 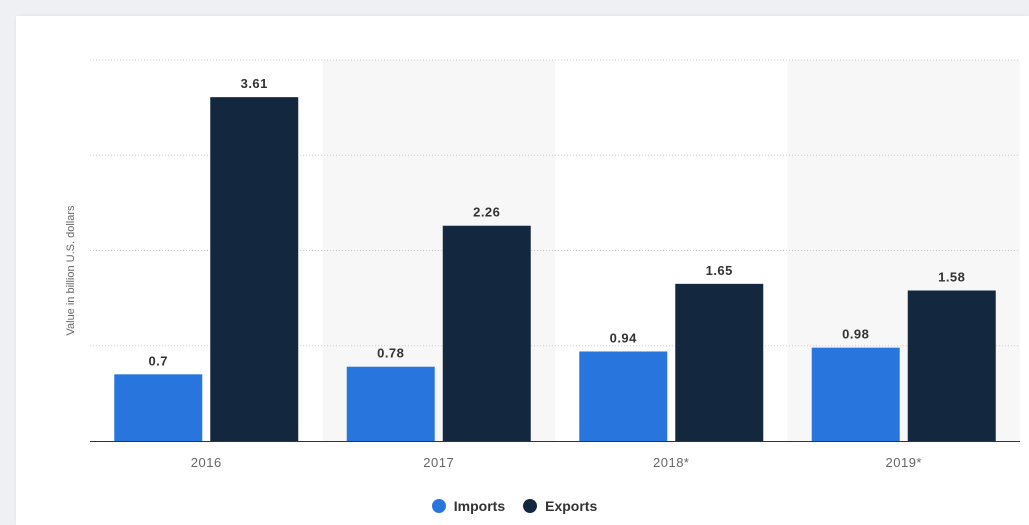 I want to click on x-tick-label: 2017, so click(x=438, y=462).